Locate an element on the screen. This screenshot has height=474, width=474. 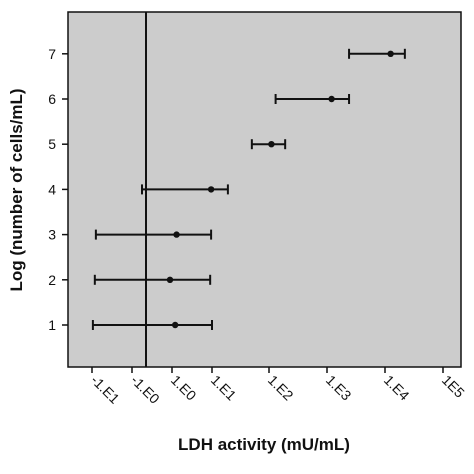
x-axis-title: LDH activity (mU/mL) is located at coordinates (264, 444).